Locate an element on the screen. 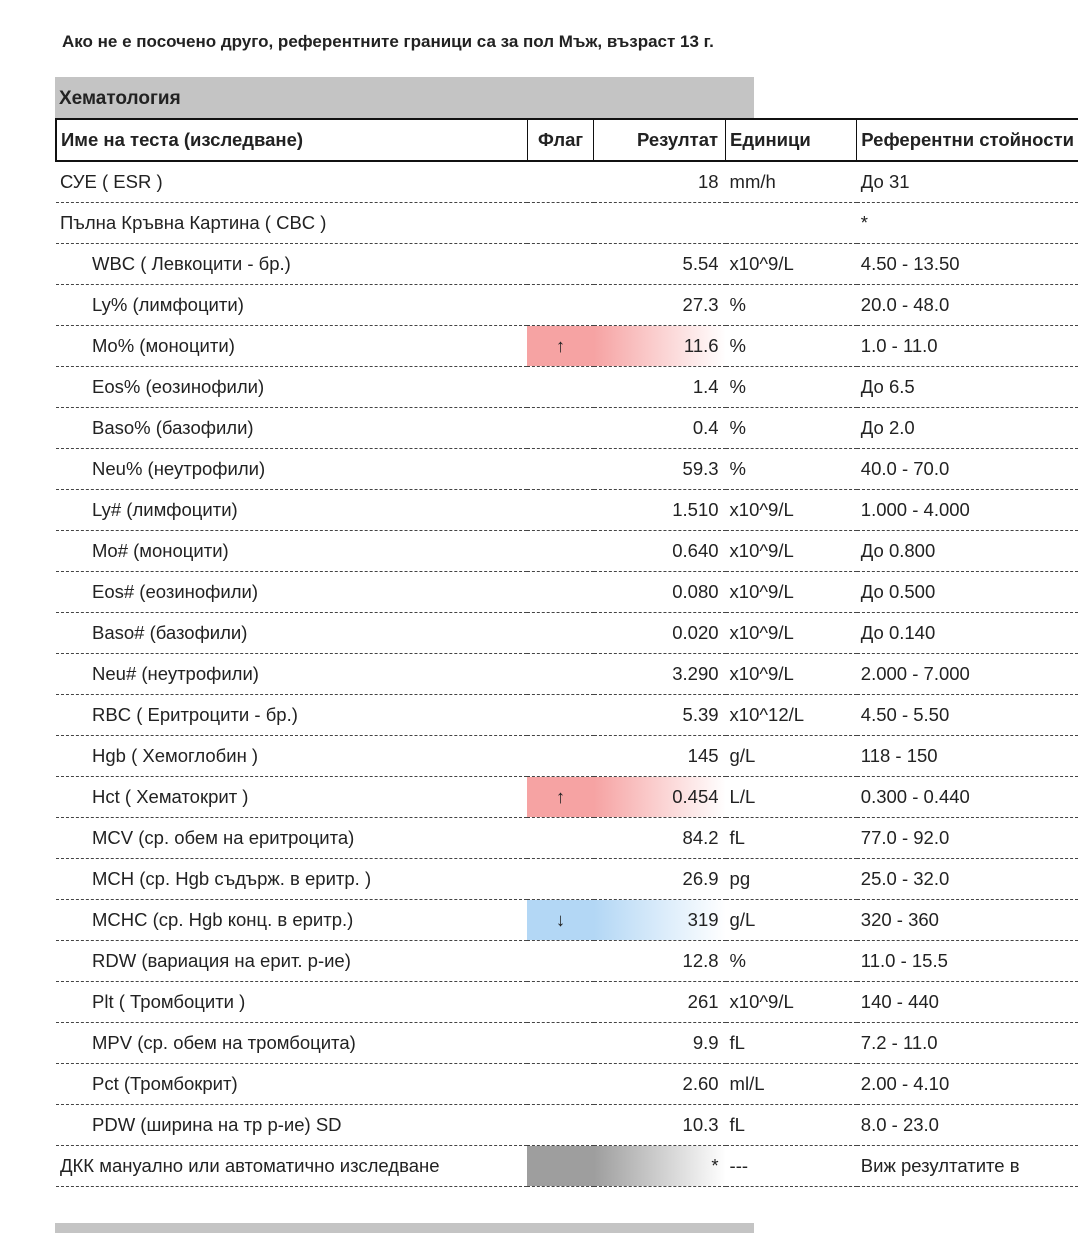 The height and width of the screenshot is (1233, 1078). table-row: Ly% (лимфоцити) 27.3% 20.0 - 48.0 is located at coordinates (567, 305).